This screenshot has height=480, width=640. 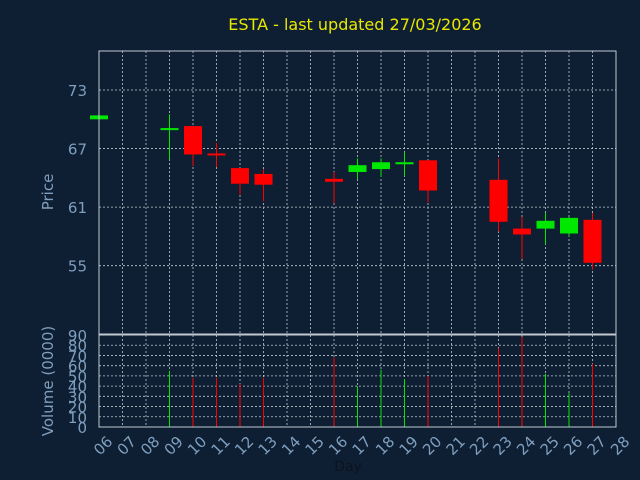 What do you see at coordinates (77, 408) in the screenshot?
I see `volume-tick-label: 20` at bounding box center [77, 408].